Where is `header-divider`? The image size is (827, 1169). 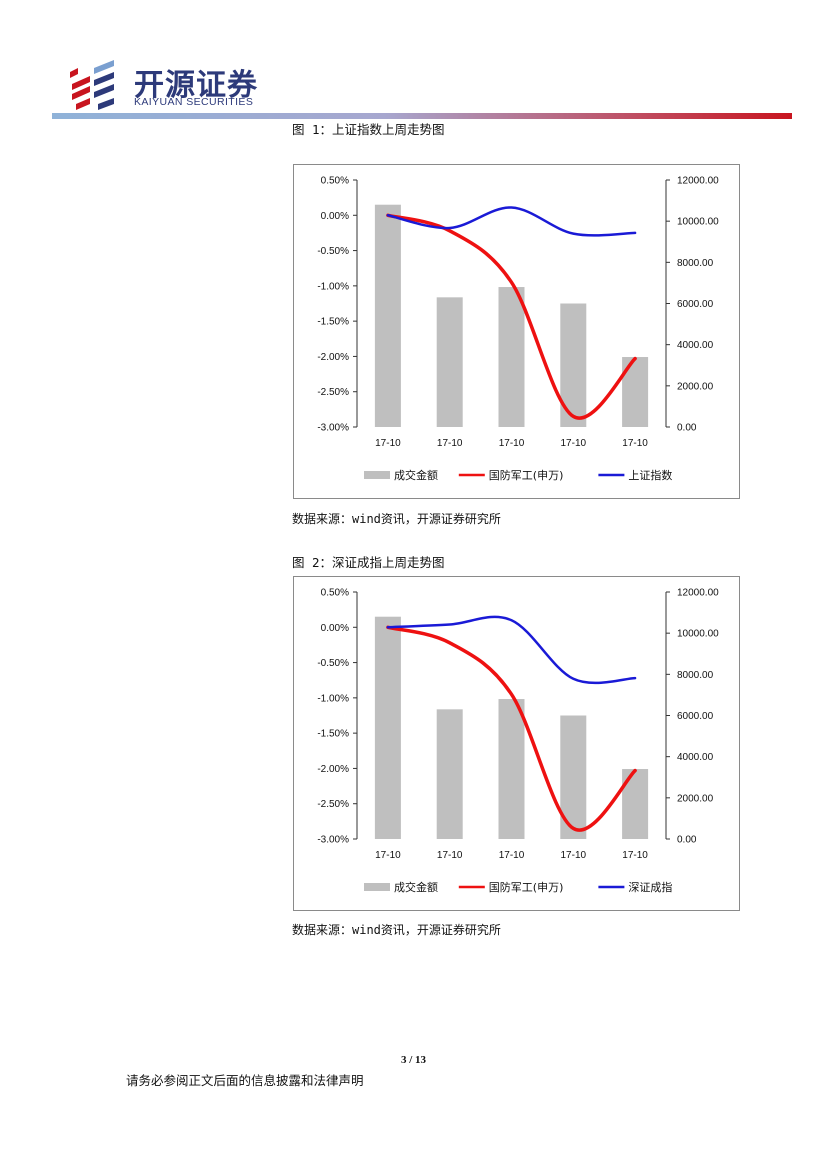 header-divider is located at coordinates (422, 116).